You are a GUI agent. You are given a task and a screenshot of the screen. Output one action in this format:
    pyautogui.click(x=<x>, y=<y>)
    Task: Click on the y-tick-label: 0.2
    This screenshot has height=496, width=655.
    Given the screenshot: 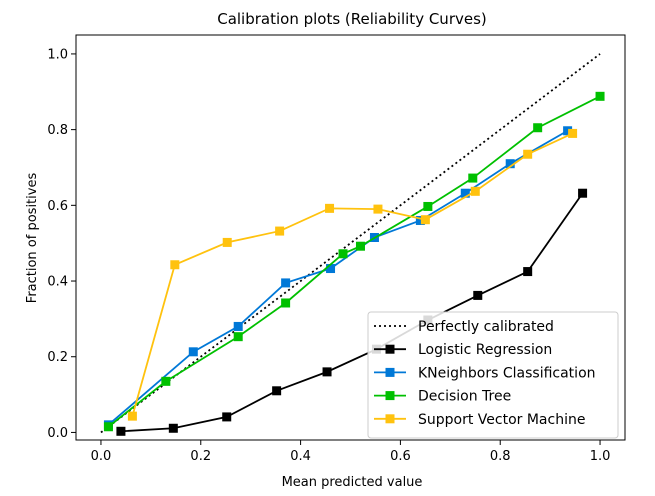 What is the action you would take?
    pyautogui.click(x=57, y=357)
    